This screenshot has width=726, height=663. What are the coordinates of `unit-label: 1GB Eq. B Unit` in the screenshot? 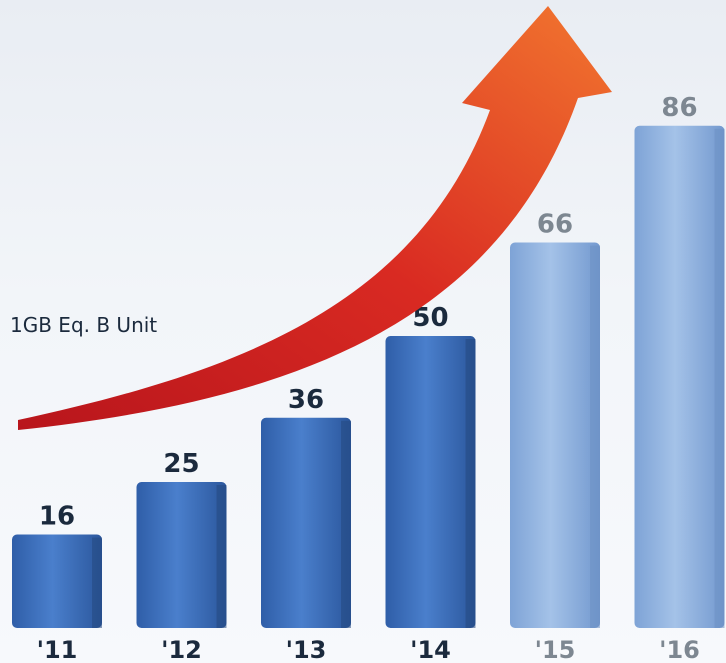 It's located at (83, 325).